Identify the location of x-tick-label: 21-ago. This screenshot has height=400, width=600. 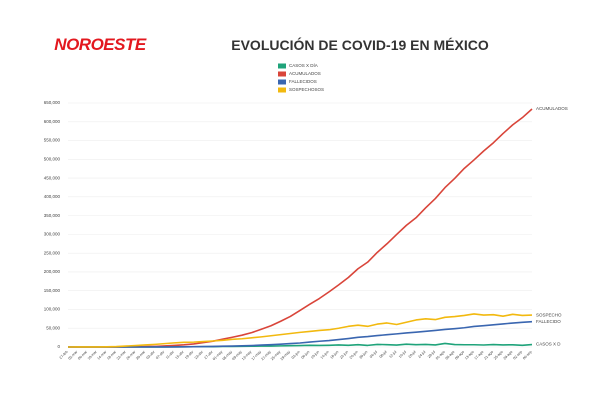
(488, 355).